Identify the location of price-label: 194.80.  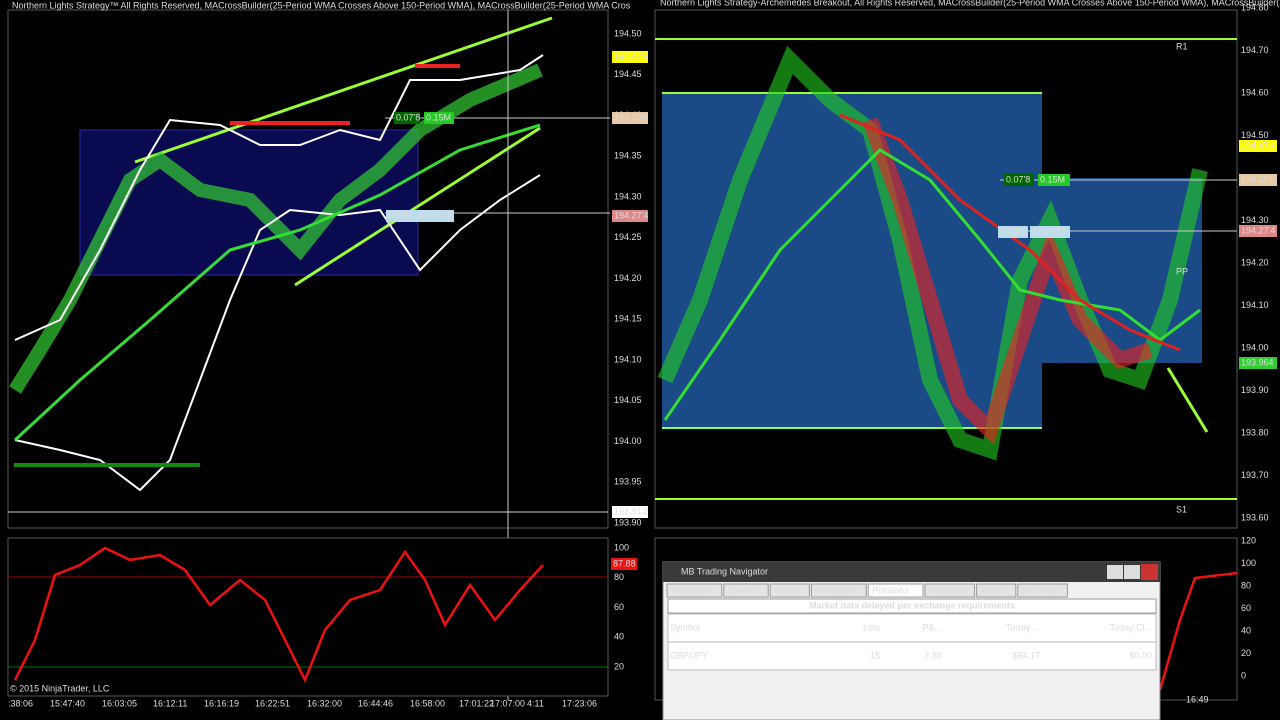
(1255, 7).